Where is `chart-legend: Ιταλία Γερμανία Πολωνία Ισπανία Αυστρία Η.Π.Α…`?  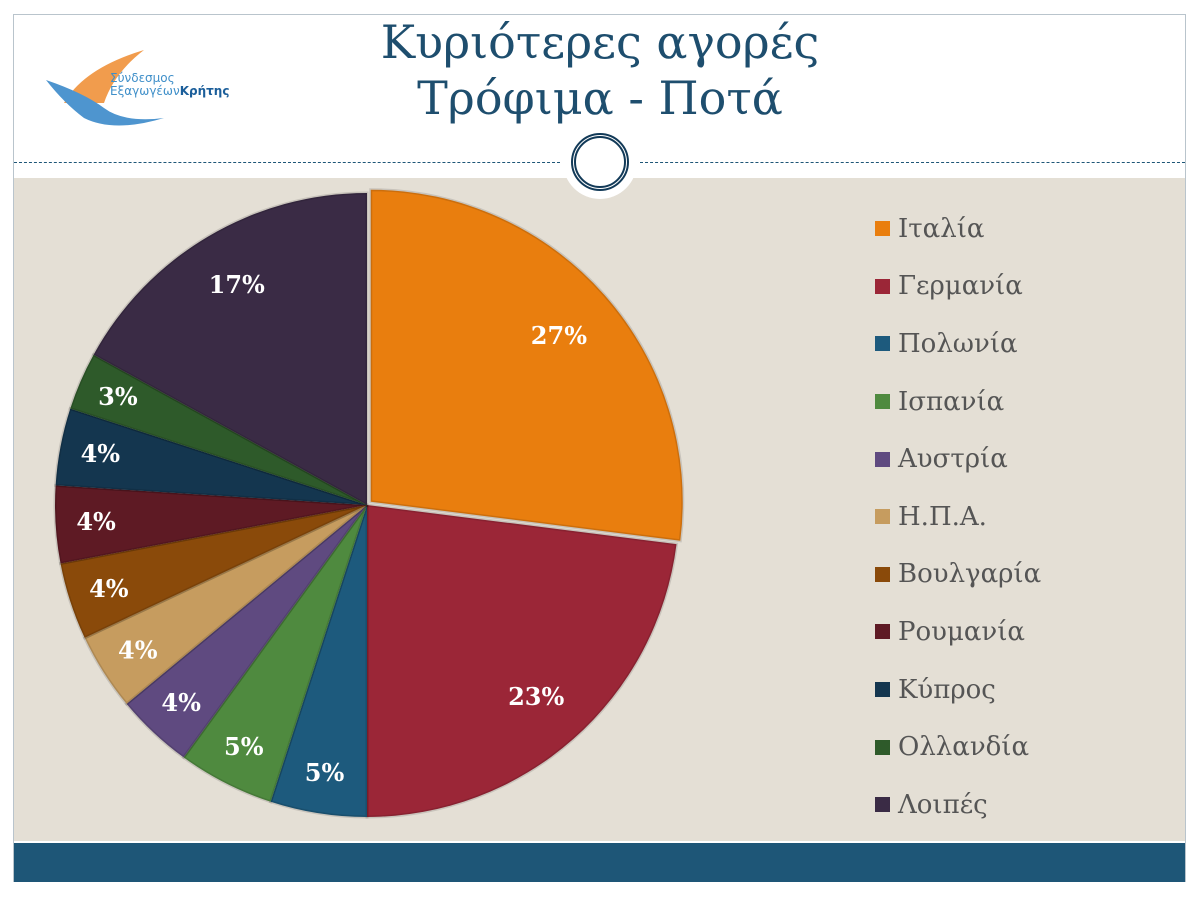 chart-legend: Ιταλία Γερμανία Πολωνία Ισπανία Αυστρία Η.Π.Α… is located at coordinates (958, 517).